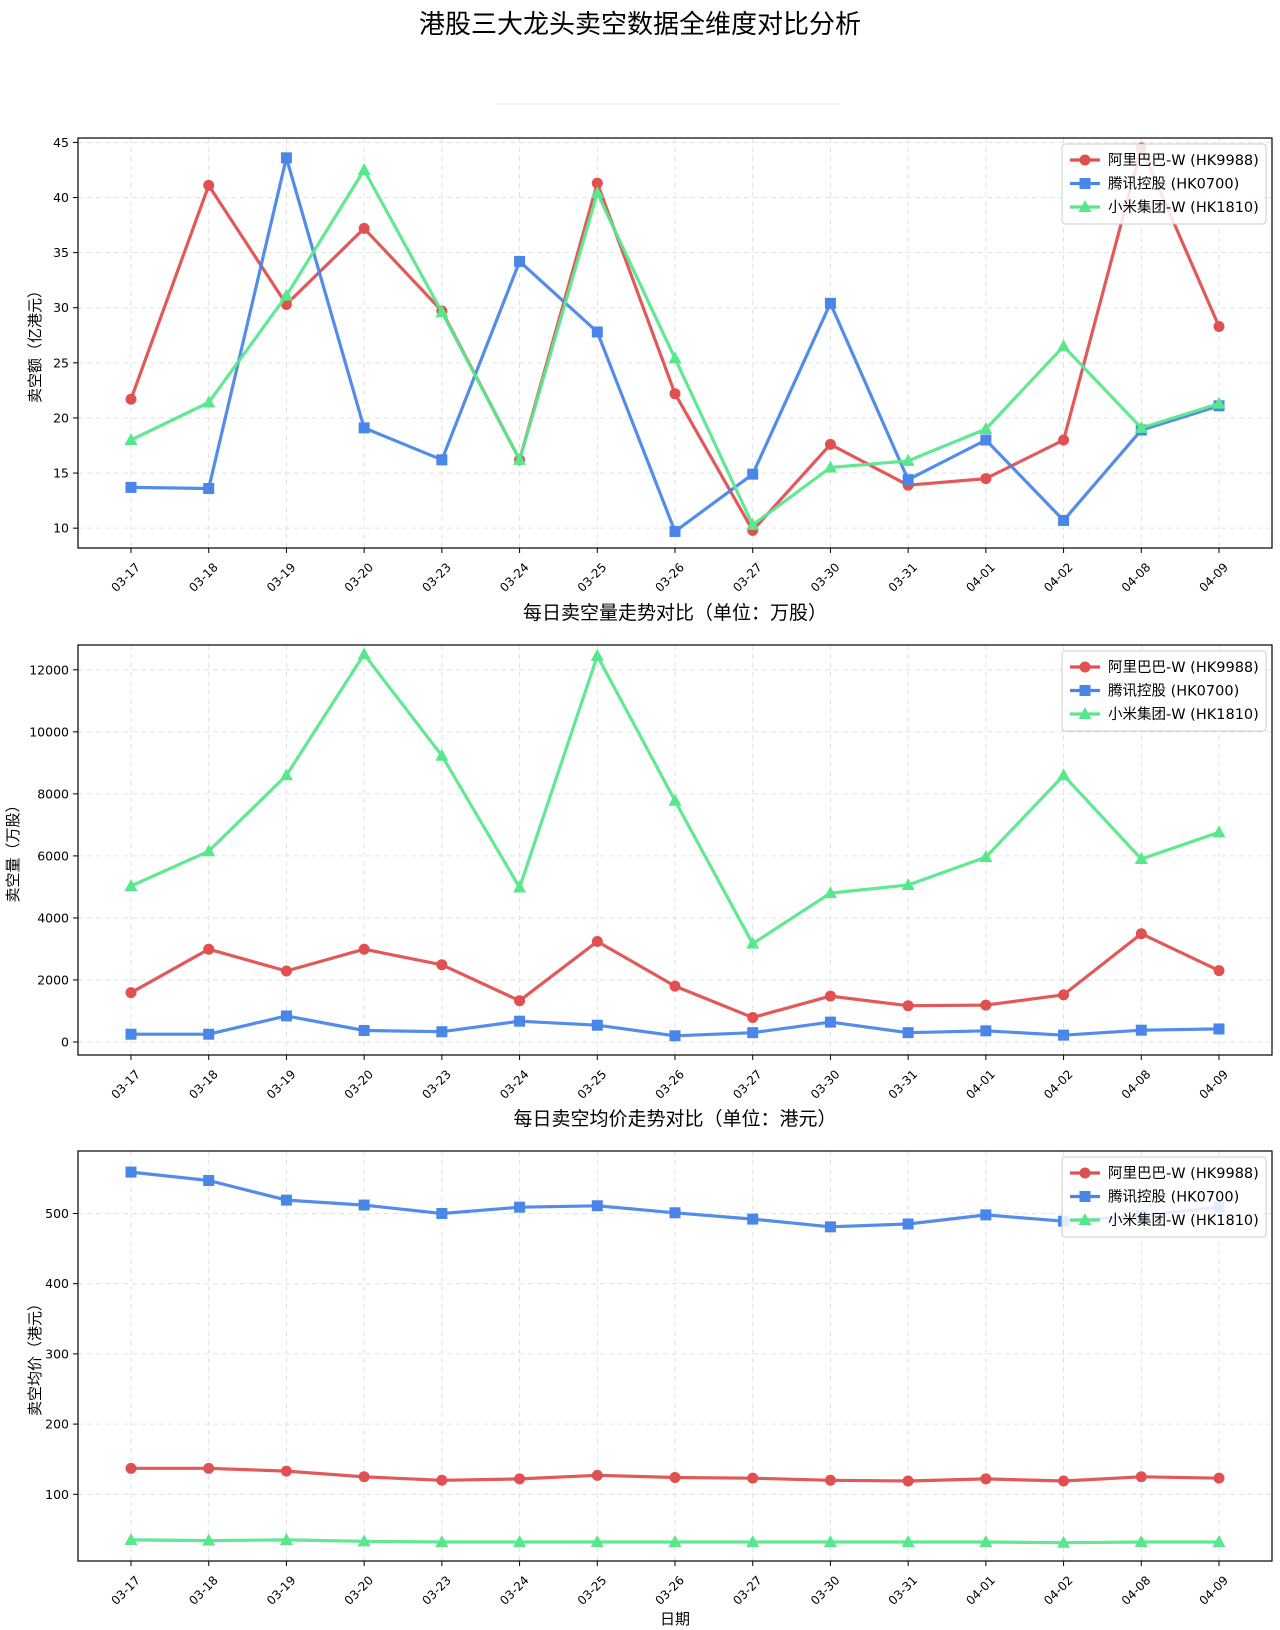 The image size is (1280, 1630). Describe the element at coordinates (53, 855) in the screenshot. I see `y-tick-label: 6000` at that location.